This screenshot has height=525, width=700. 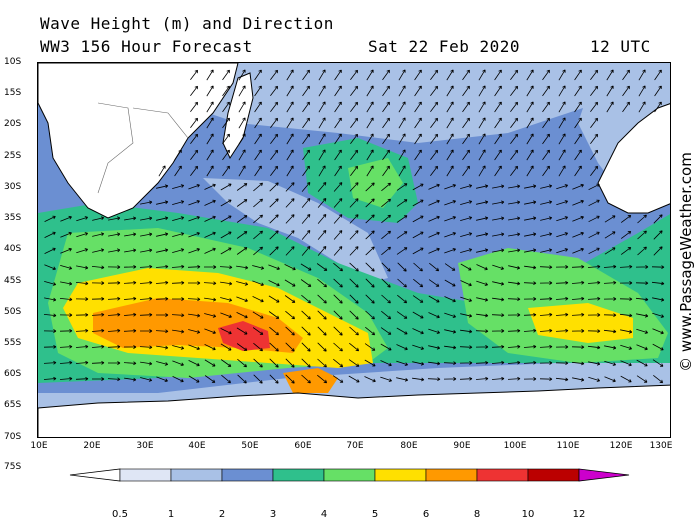 What do you see at coordinates (39, 446) in the screenshot?
I see `lon-label: 10E` at bounding box center [39, 446].